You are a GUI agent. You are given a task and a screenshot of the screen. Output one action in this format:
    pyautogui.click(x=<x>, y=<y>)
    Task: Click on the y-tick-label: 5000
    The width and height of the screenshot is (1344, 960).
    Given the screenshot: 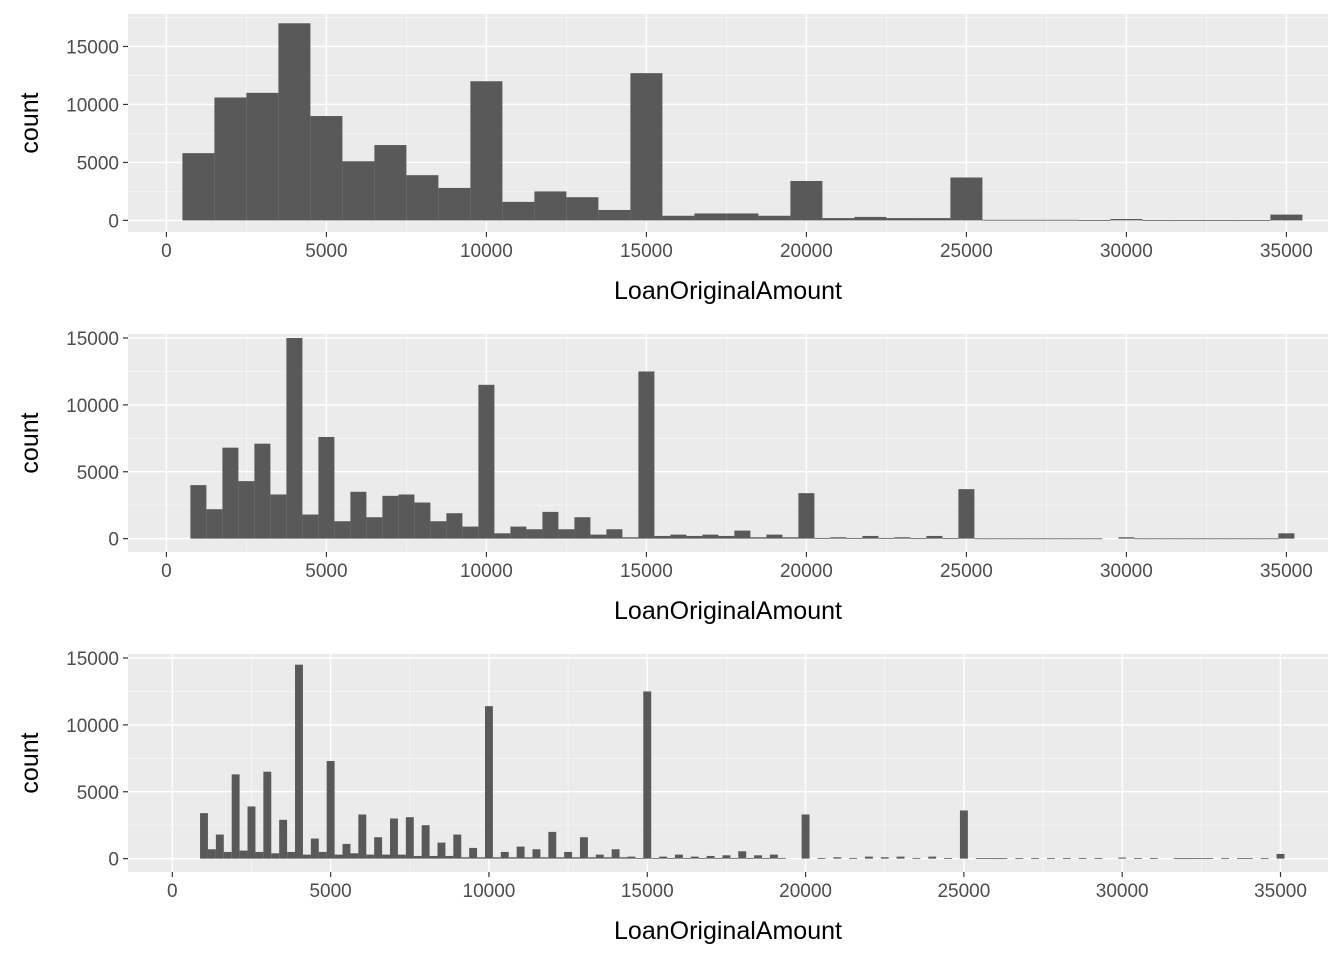 What is the action you would take?
    pyautogui.click(x=98, y=793)
    